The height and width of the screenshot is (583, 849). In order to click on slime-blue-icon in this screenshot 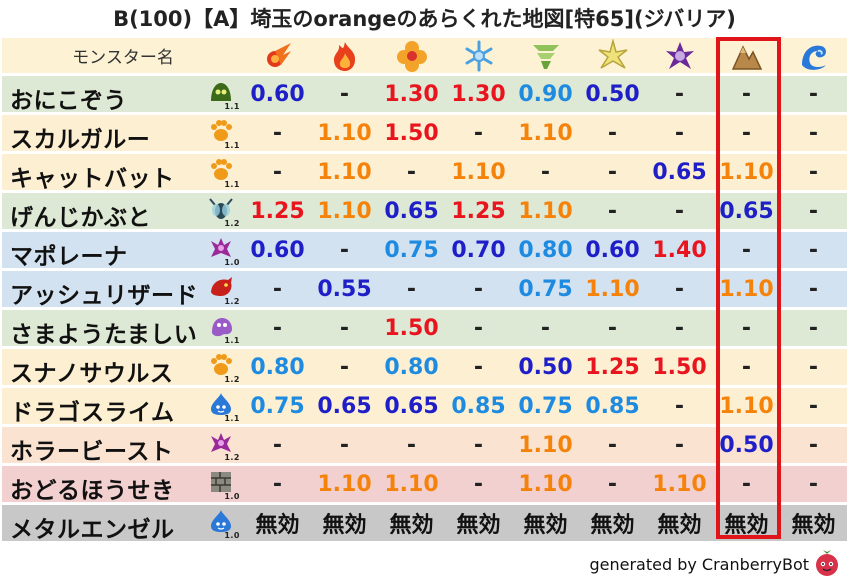, I will do `click(221, 404)`.